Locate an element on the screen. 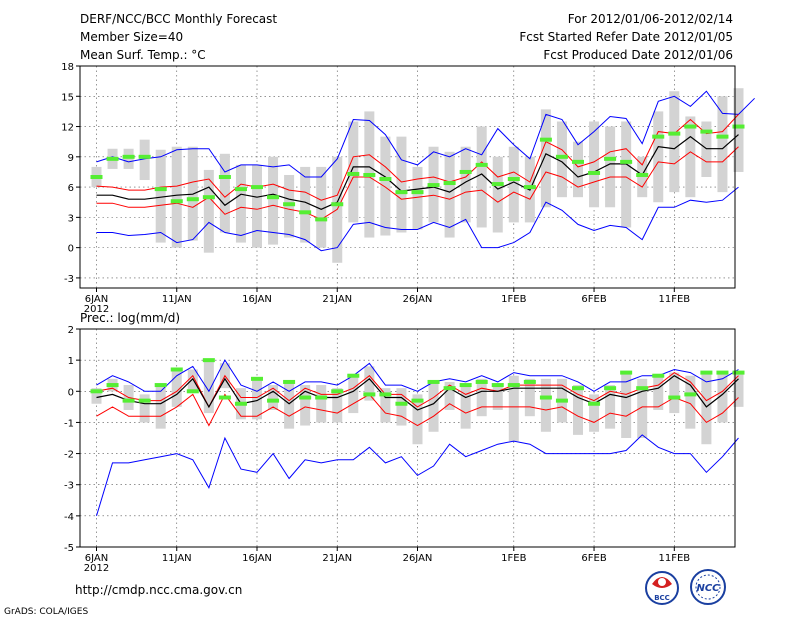  x-tick-label: 6JAN is located at coordinates (96, 299).